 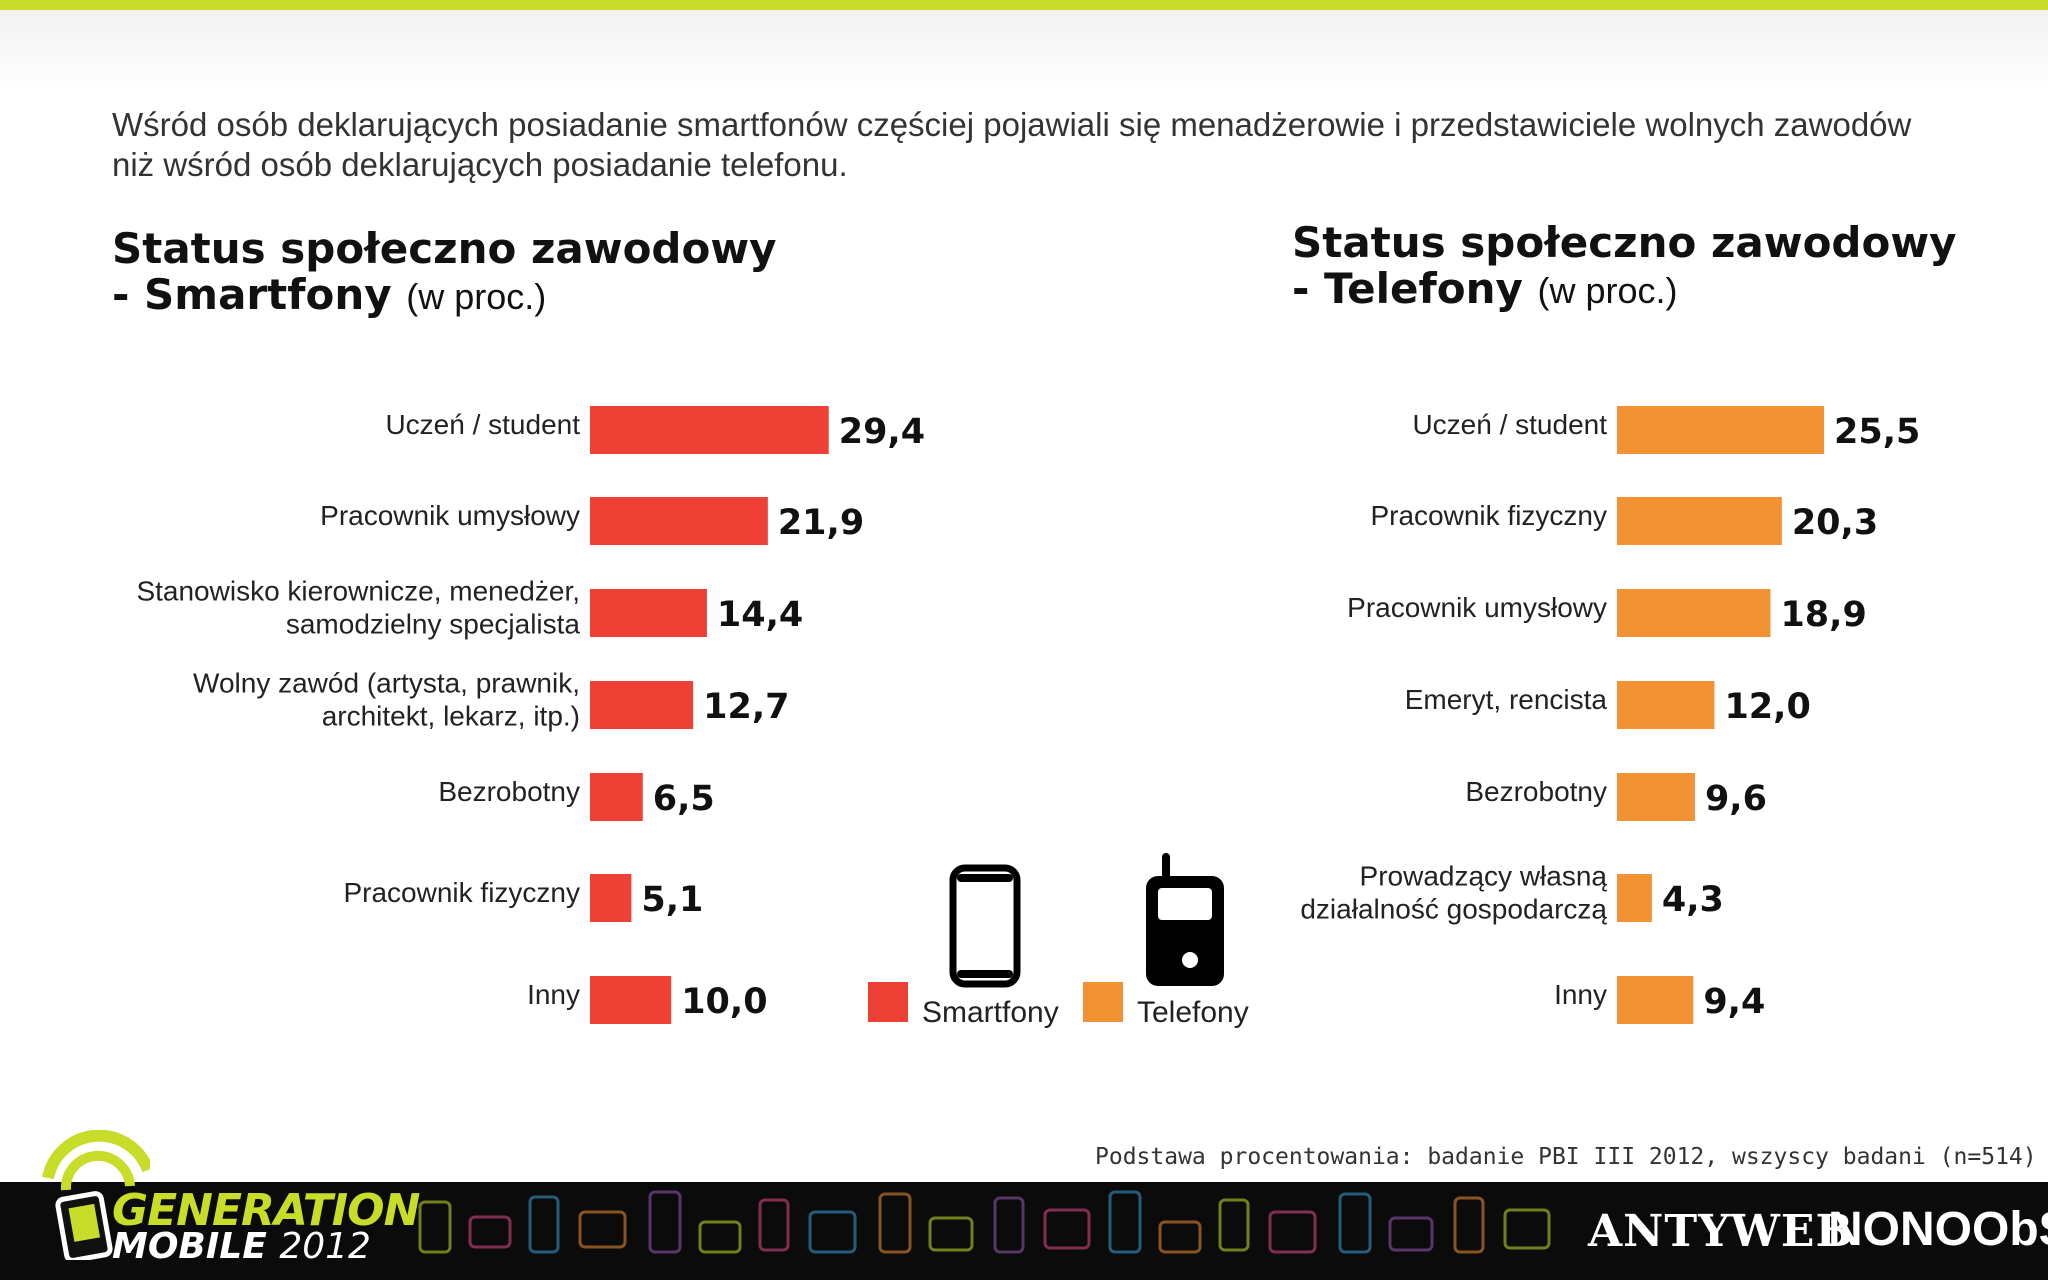 I want to click on telefony-value-label-4: 9,6, so click(x=1736, y=799).